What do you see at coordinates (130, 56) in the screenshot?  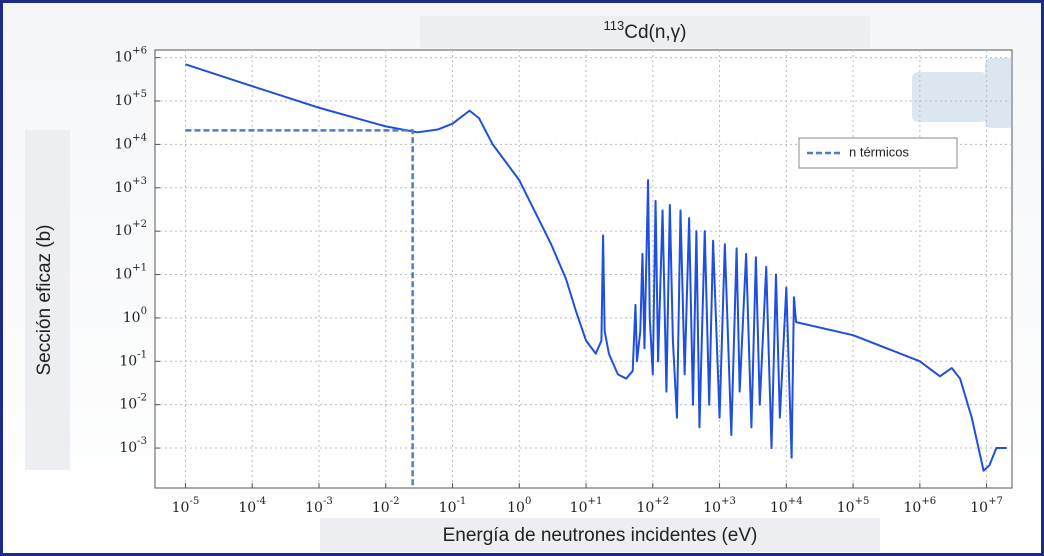 I see `y-tick-label: 10+6` at bounding box center [130, 56].